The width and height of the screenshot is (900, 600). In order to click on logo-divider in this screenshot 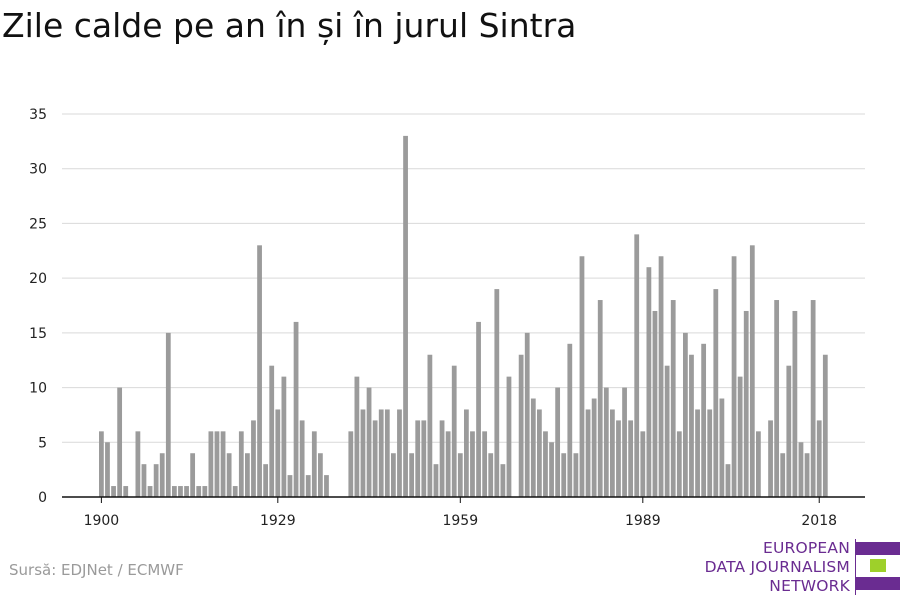, I will do `click(855, 567)`.